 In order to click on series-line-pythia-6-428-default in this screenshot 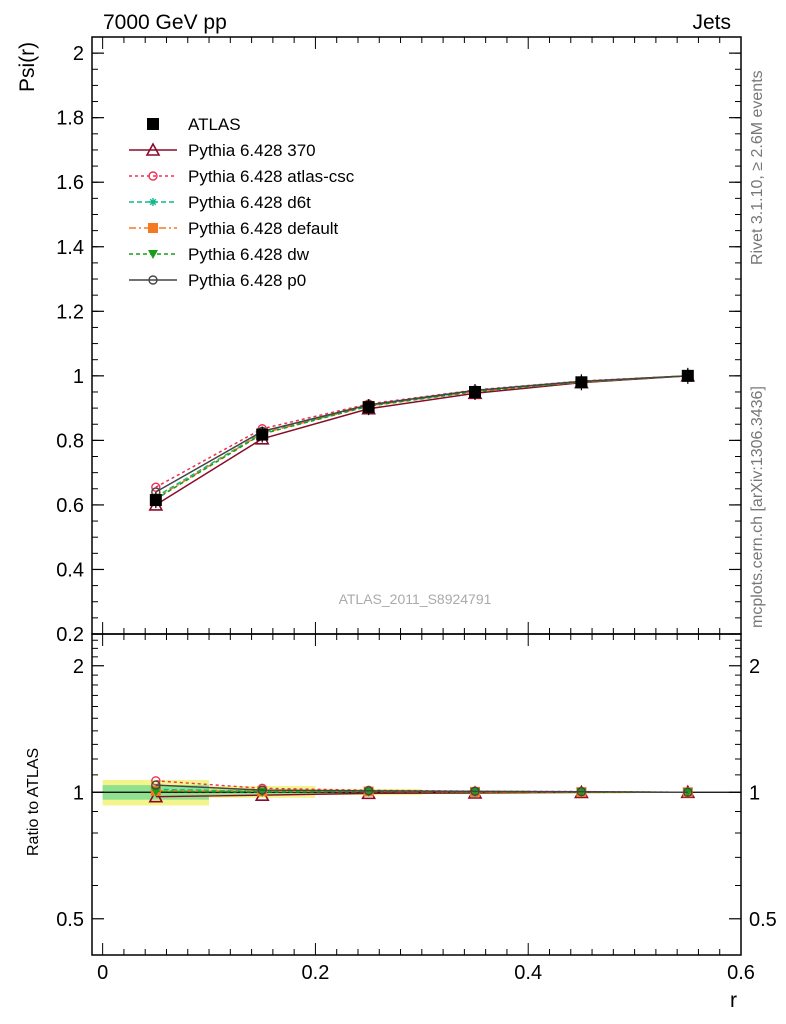, I will do `click(421, 437)`.